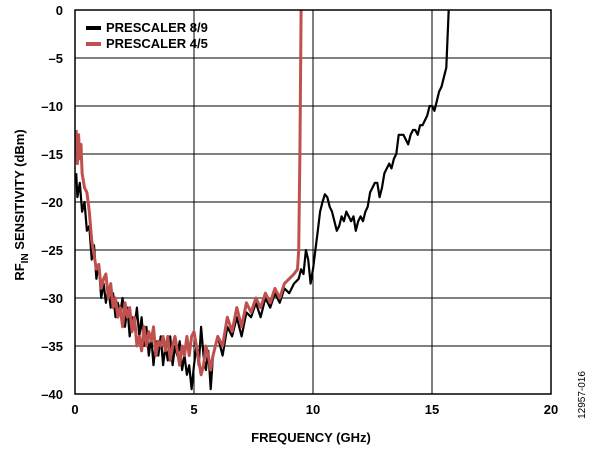 The height and width of the screenshot is (451, 603). What do you see at coordinates (59, 10) in the screenshot?
I see `y-tick-label: 0` at bounding box center [59, 10].